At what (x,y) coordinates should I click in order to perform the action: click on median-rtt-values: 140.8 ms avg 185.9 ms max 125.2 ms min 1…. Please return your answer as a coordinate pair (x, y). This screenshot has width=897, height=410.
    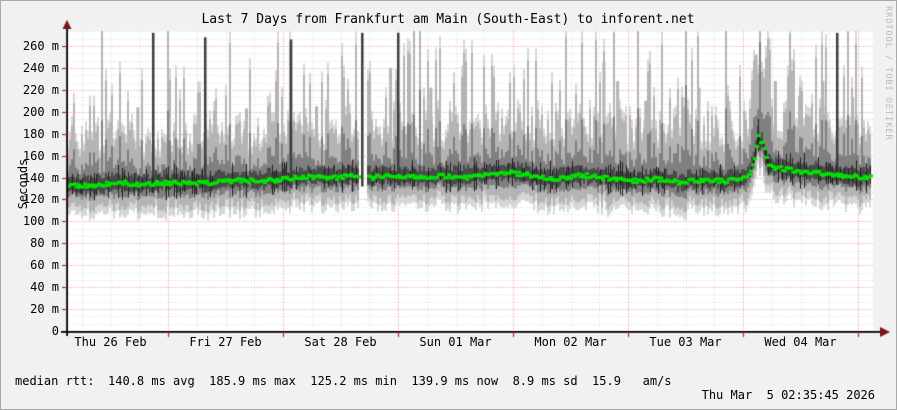
    Looking at the image, I should click on (390, 381).